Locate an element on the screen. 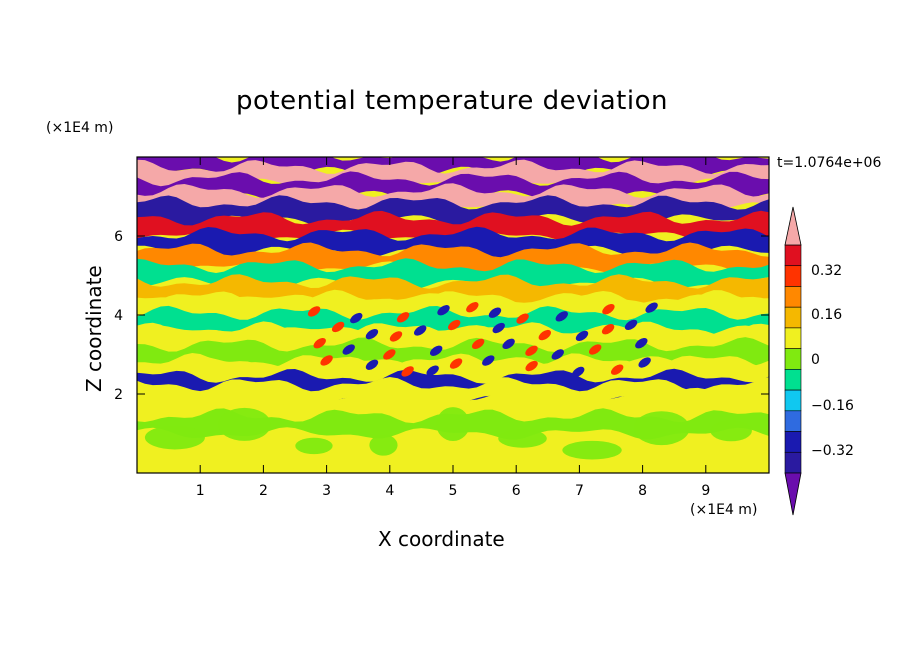  x-axis-unit: (×1E4 m) is located at coordinates (724, 510).